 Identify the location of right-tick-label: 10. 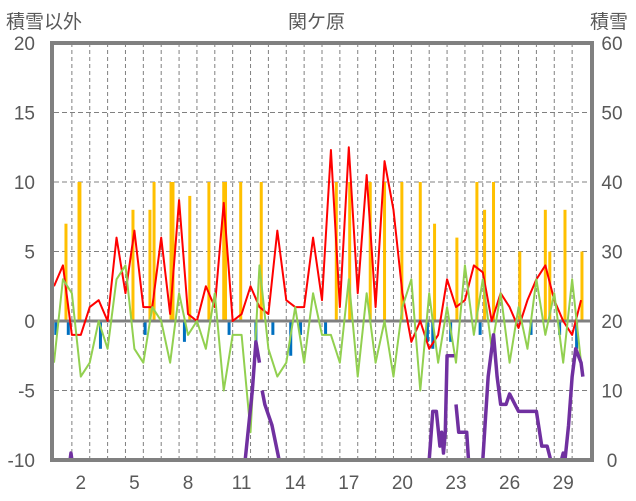
(611, 392).